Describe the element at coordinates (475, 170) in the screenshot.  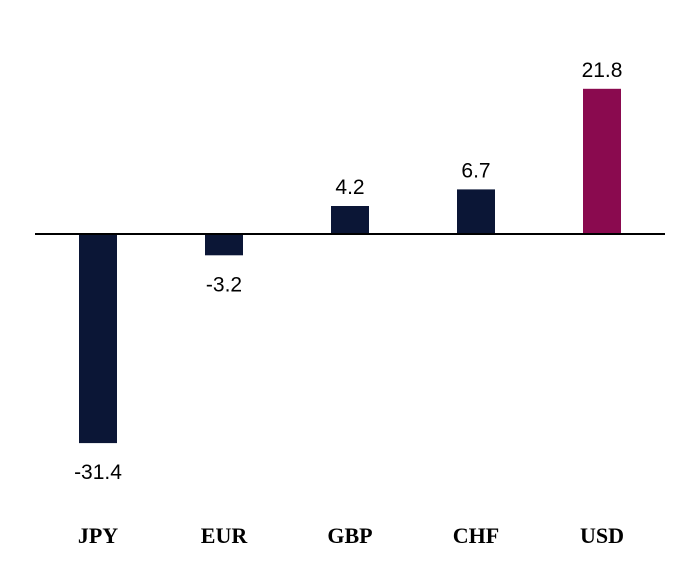
I see `value-label-chf: 6.7` at that location.